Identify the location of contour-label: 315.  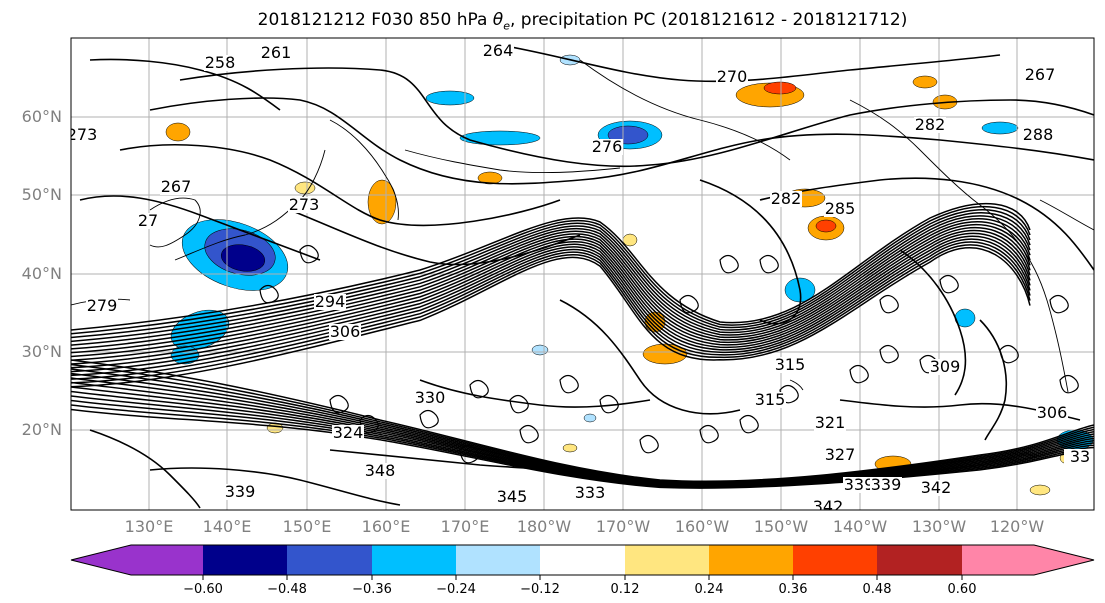
(790, 364).